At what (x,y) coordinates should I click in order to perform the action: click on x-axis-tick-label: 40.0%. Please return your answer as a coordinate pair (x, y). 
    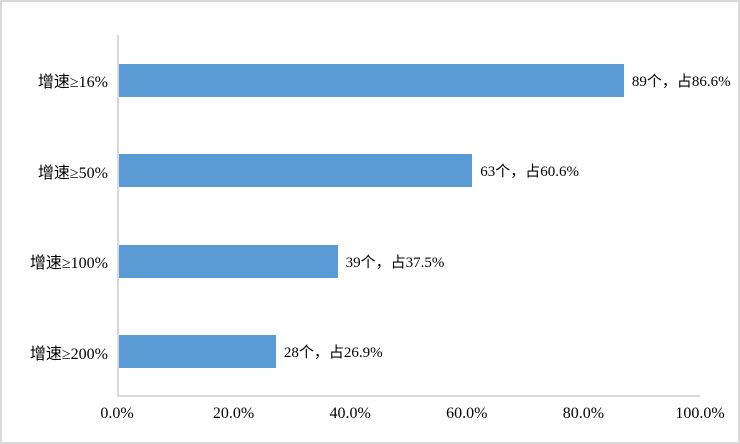
    Looking at the image, I should click on (350, 413).